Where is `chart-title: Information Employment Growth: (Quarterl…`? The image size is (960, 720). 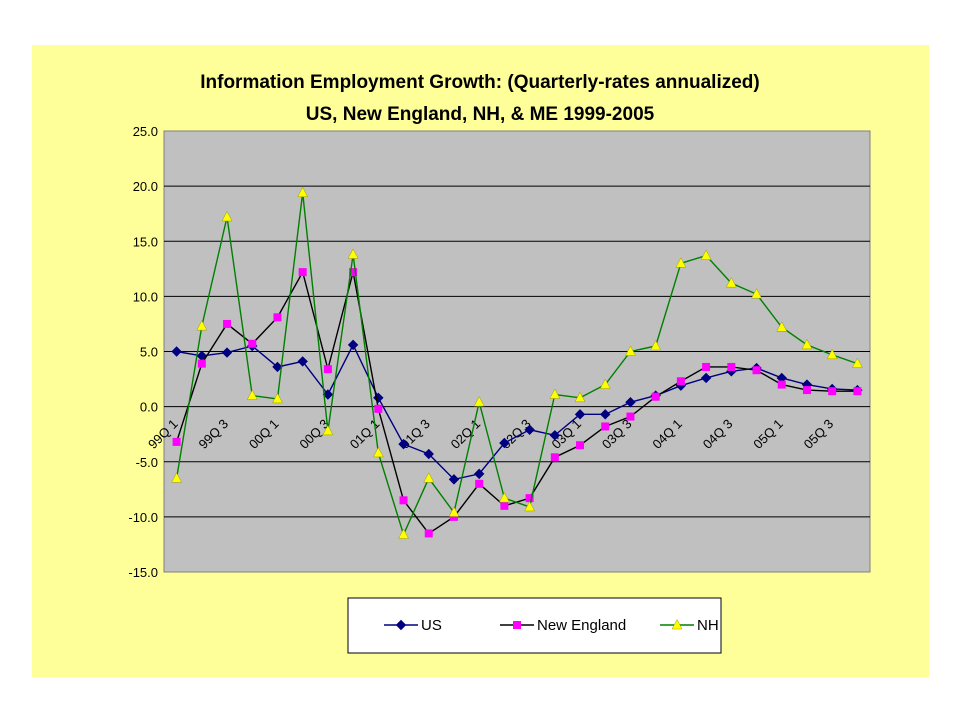
chart-title: Information Employment Growth: (Quarterl… is located at coordinates (480, 82).